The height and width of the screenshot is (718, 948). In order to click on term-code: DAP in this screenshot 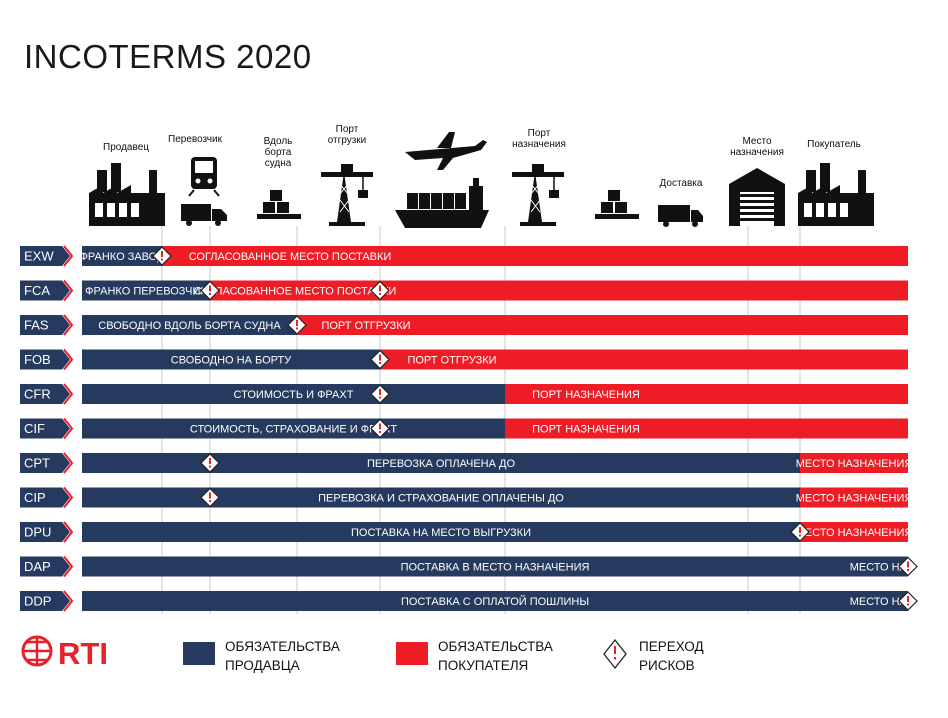, I will do `click(37, 566)`.